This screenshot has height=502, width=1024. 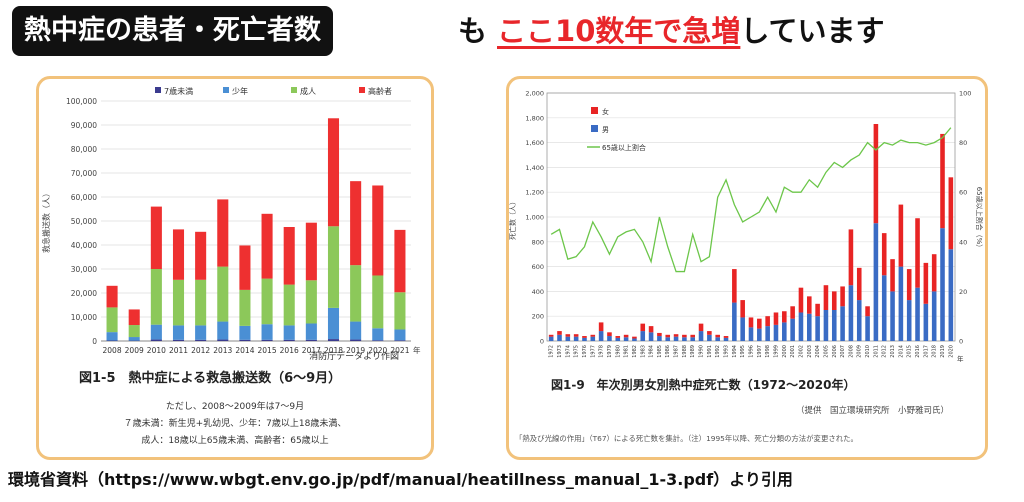 I want to click on bar-female-2001, so click(x=792, y=312).